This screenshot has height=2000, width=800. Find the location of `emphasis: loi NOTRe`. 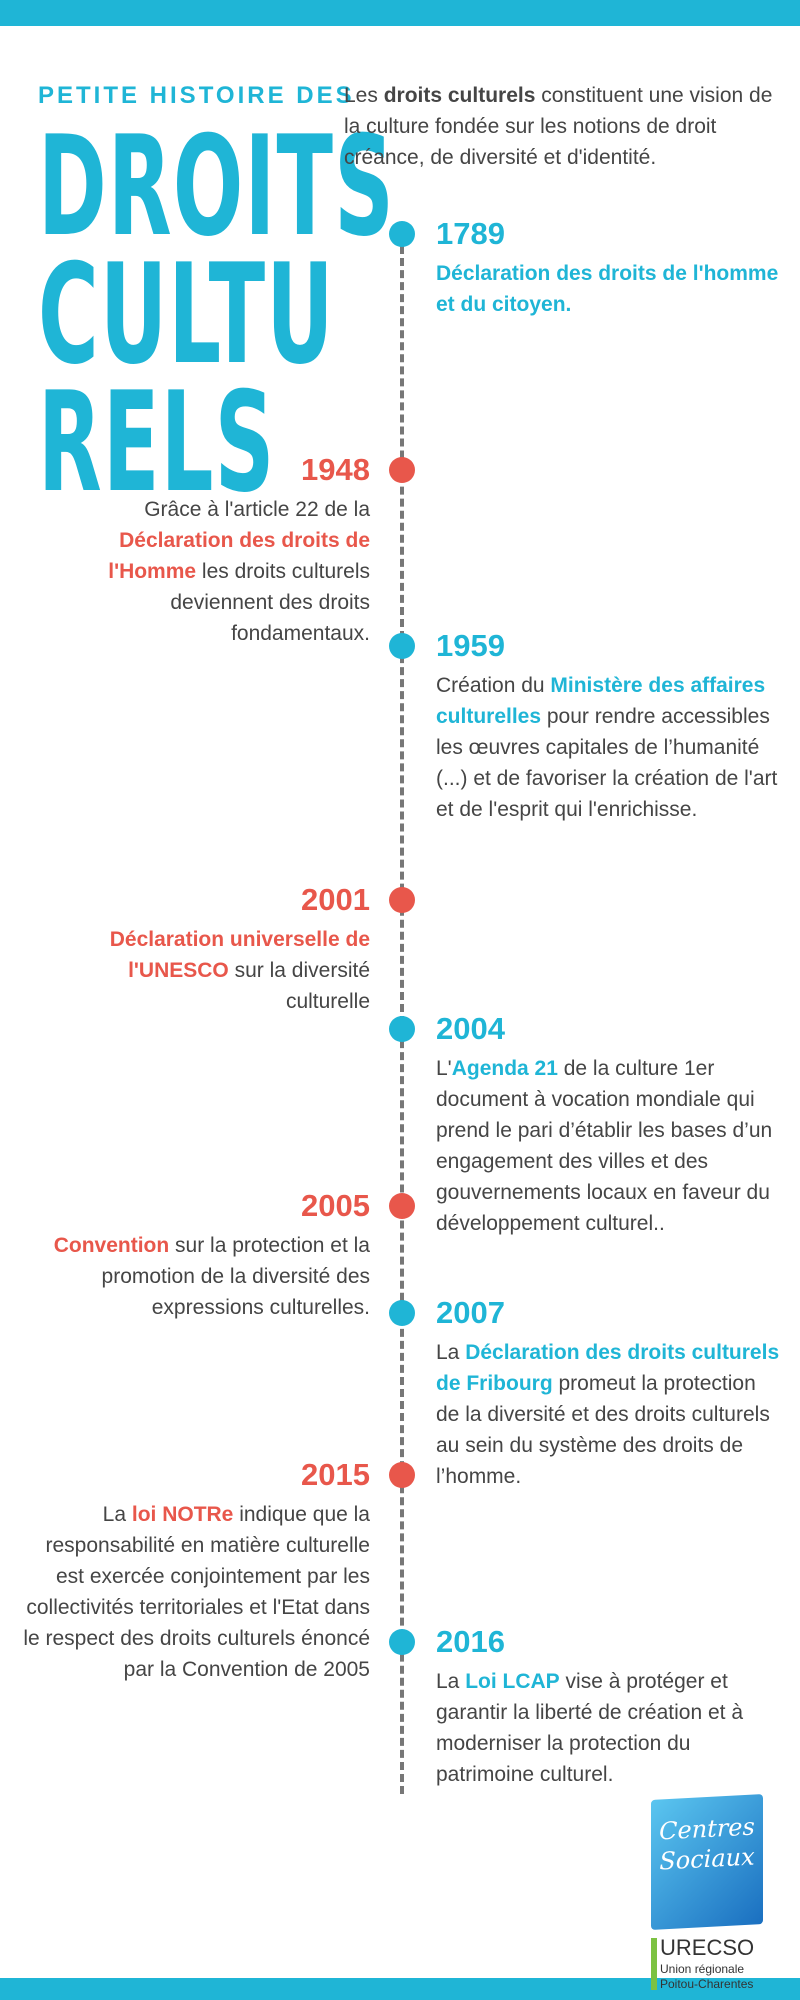

emphasis: loi NOTRe is located at coordinates (182, 1514).